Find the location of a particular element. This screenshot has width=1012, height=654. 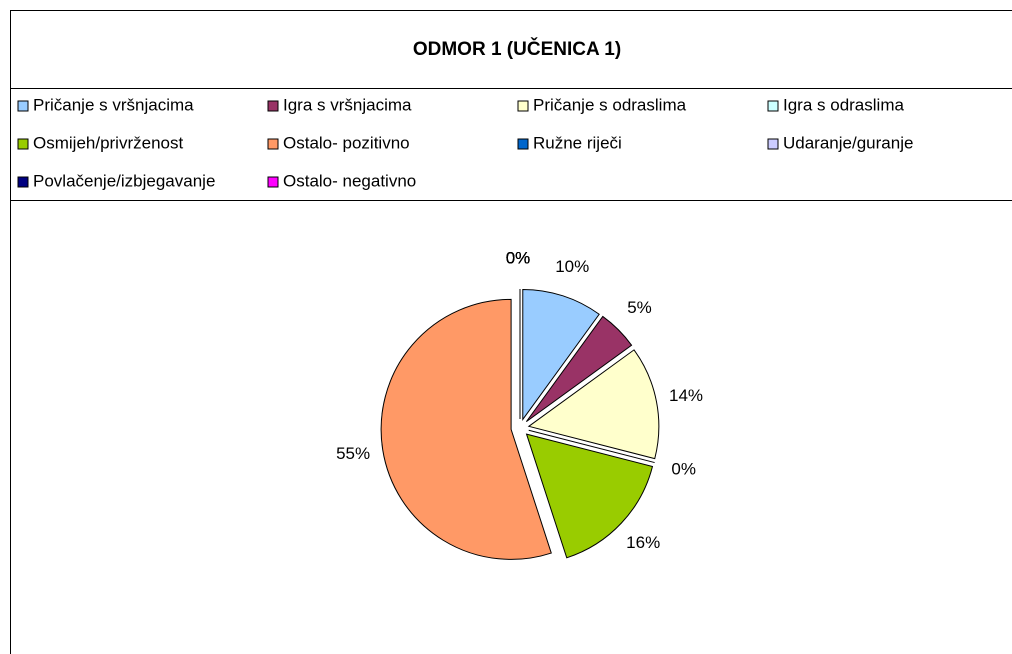

legend-label: Povlačenje/izbjegavanje is located at coordinates (124, 180).